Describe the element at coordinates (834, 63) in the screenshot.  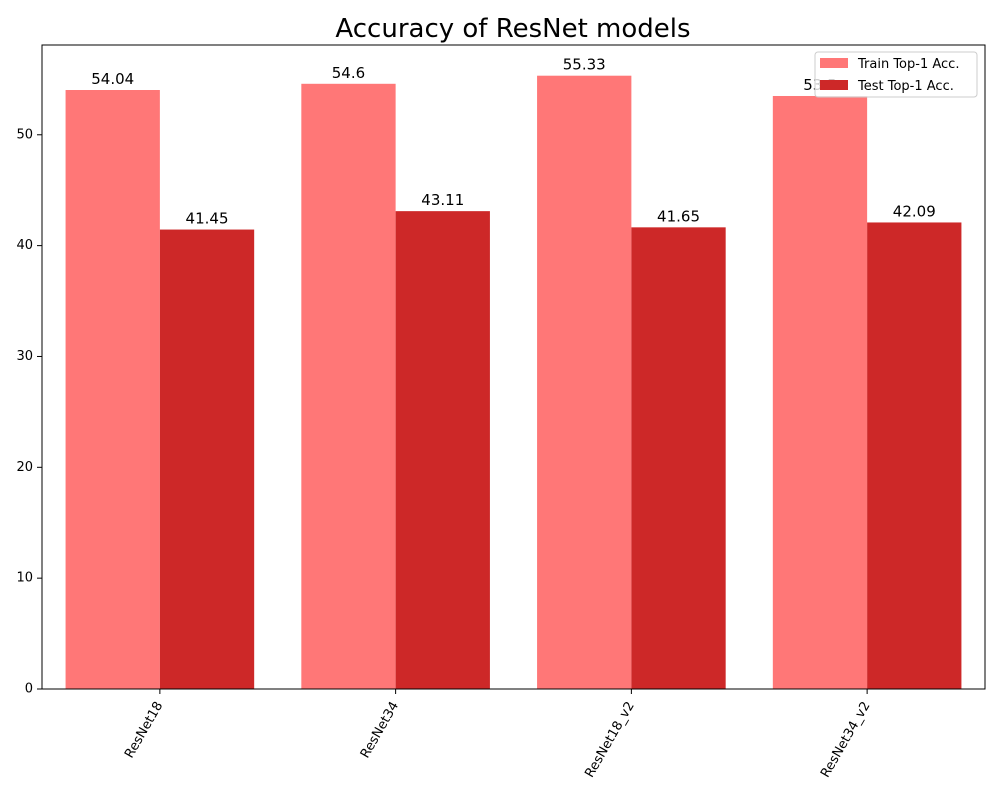
I see `legend-swatch-train` at that location.